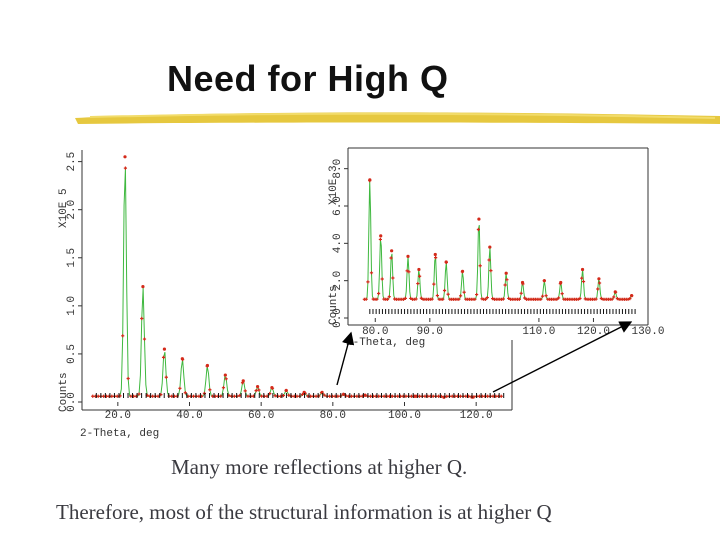  What do you see at coordinates (119, 434) in the screenshot?
I see `main-x-label: 2-Theta, deg` at bounding box center [119, 434].